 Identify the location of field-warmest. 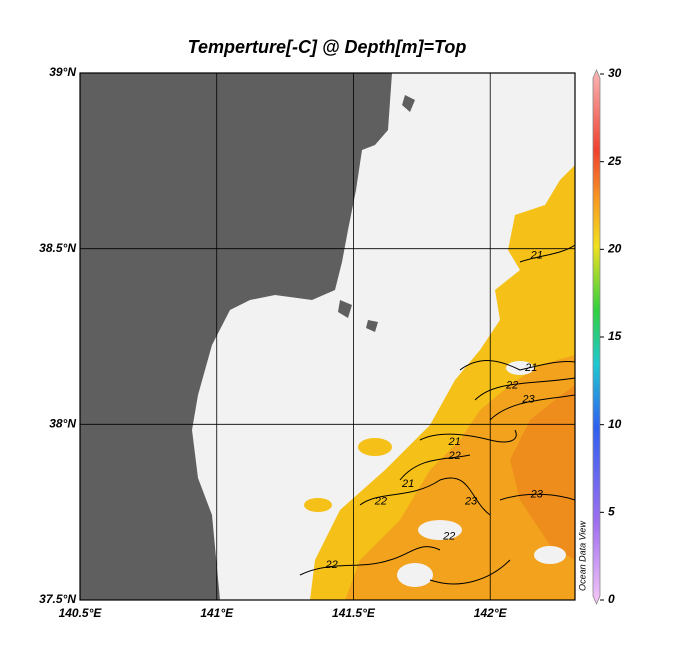
(542, 472).